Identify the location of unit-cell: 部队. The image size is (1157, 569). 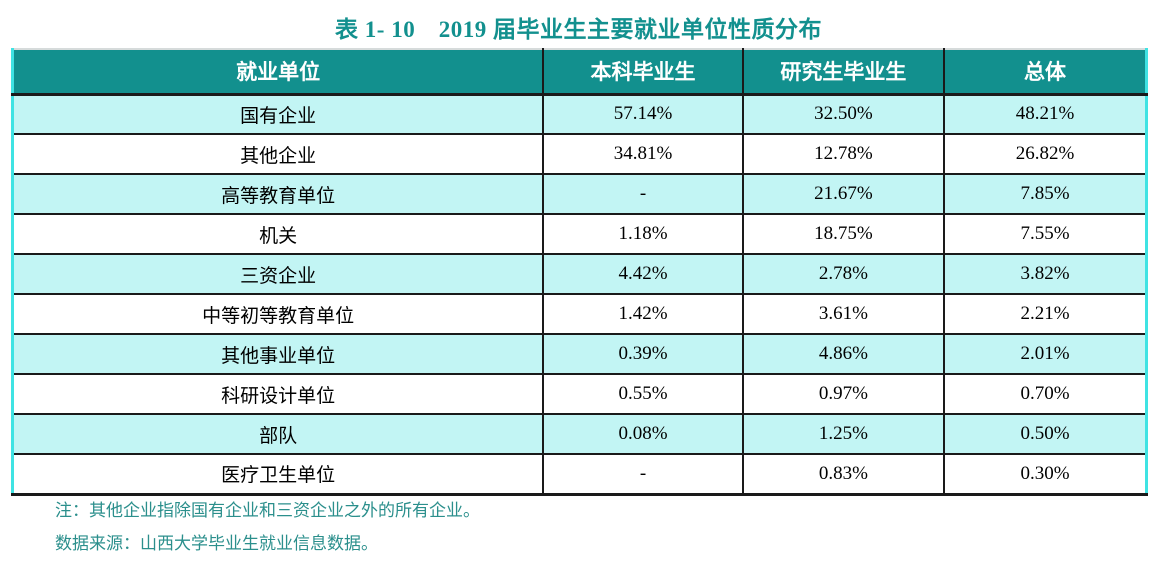
(278, 433).